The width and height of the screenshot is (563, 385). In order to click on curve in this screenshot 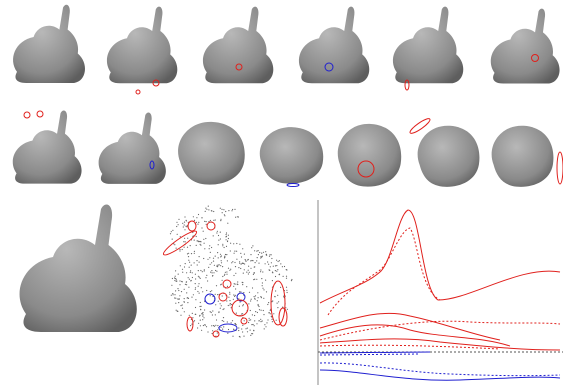, I will do `click(440, 330)`.